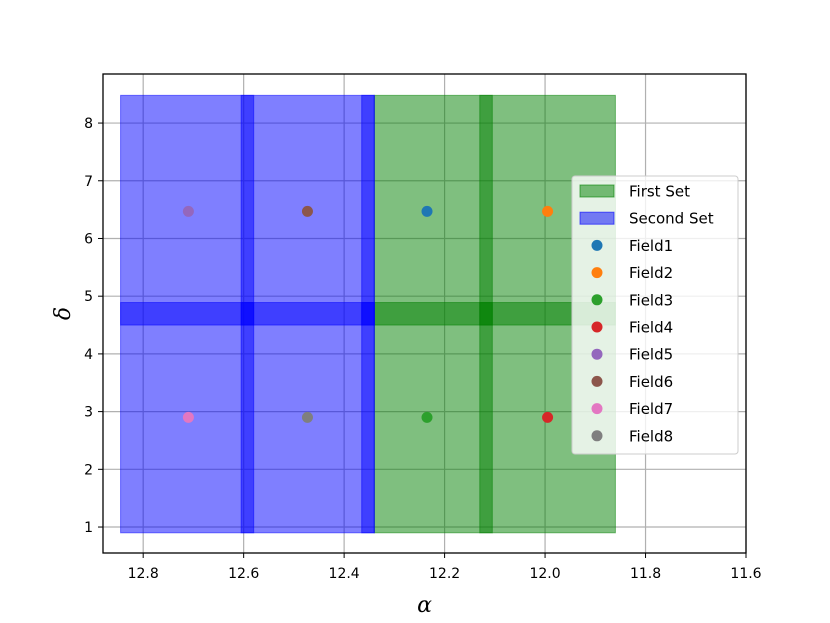 The image size is (830, 623). Describe the element at coordinates (88, 297) in the screenshot. I see `y-tick-label: 5` at that location.